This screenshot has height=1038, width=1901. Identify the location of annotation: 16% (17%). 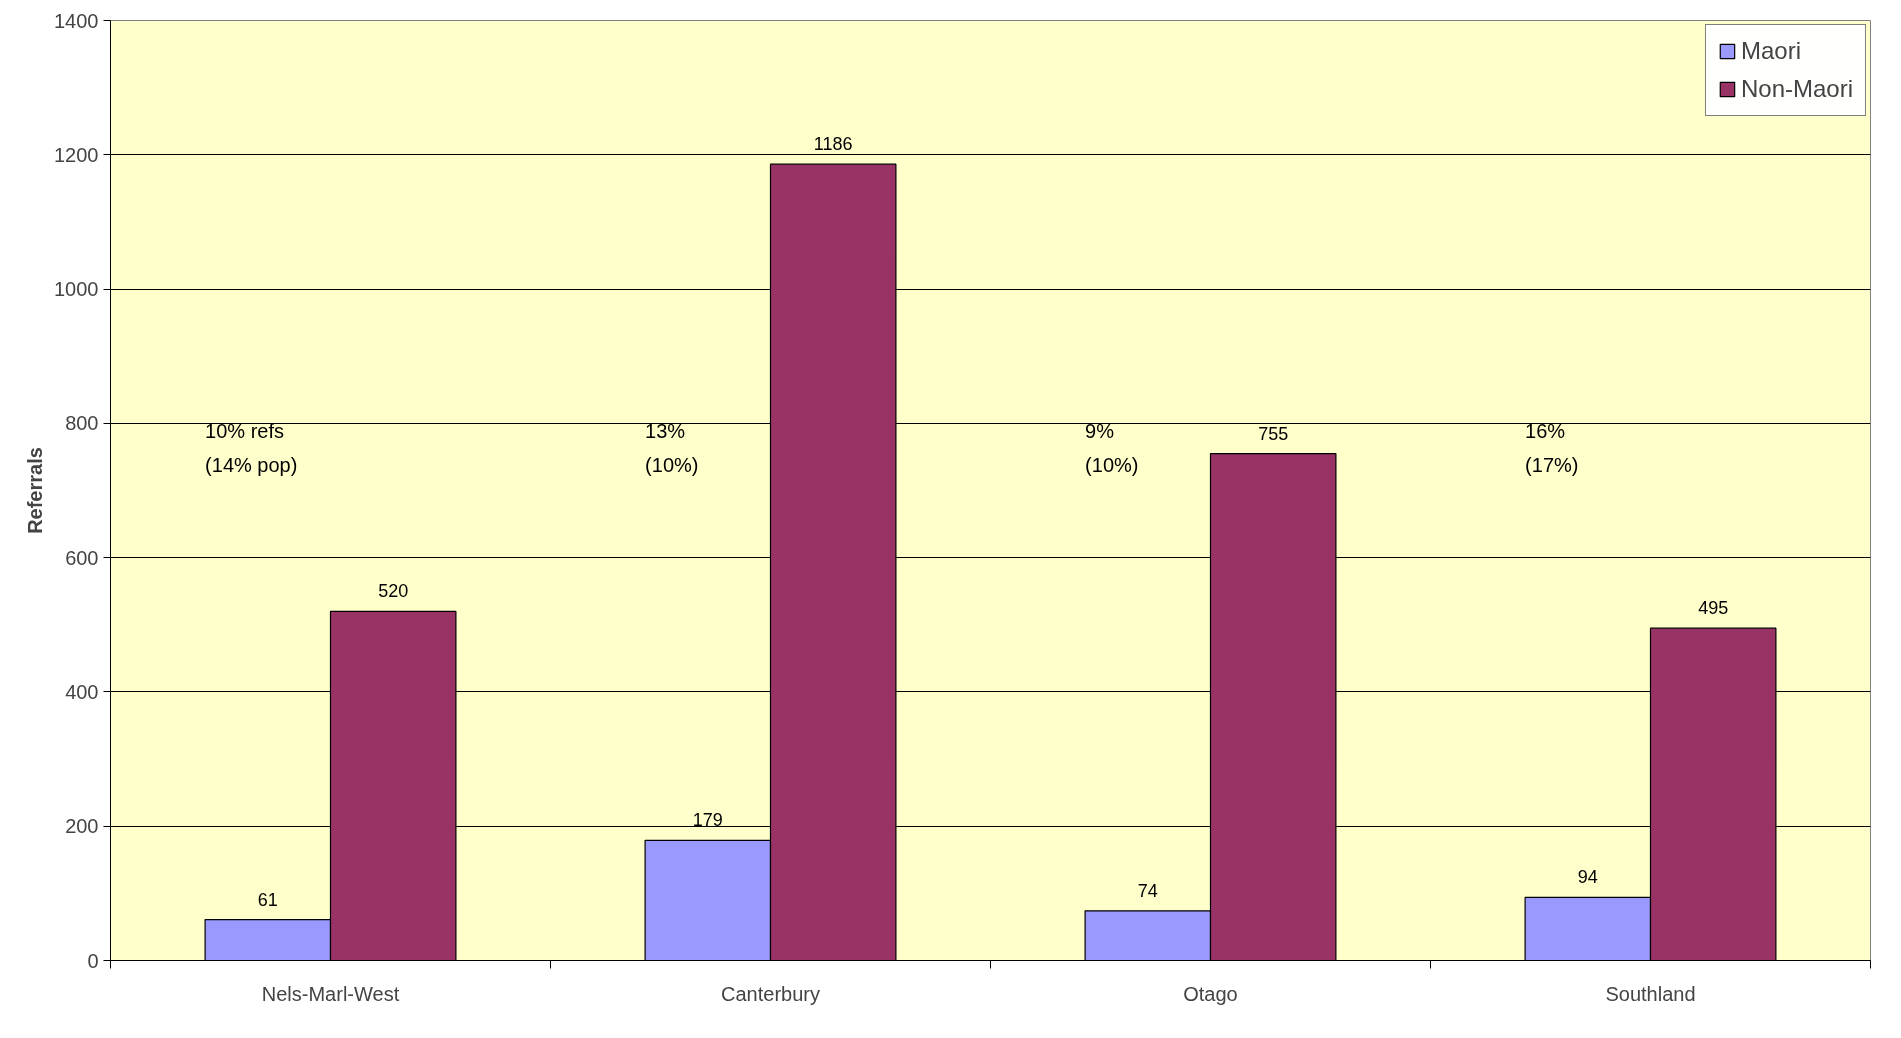
(1552, 448).